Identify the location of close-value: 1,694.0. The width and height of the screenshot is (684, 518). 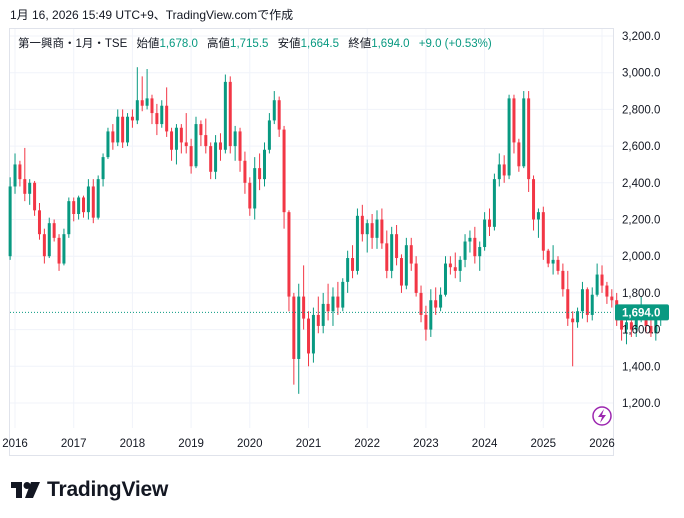
(390, 44).